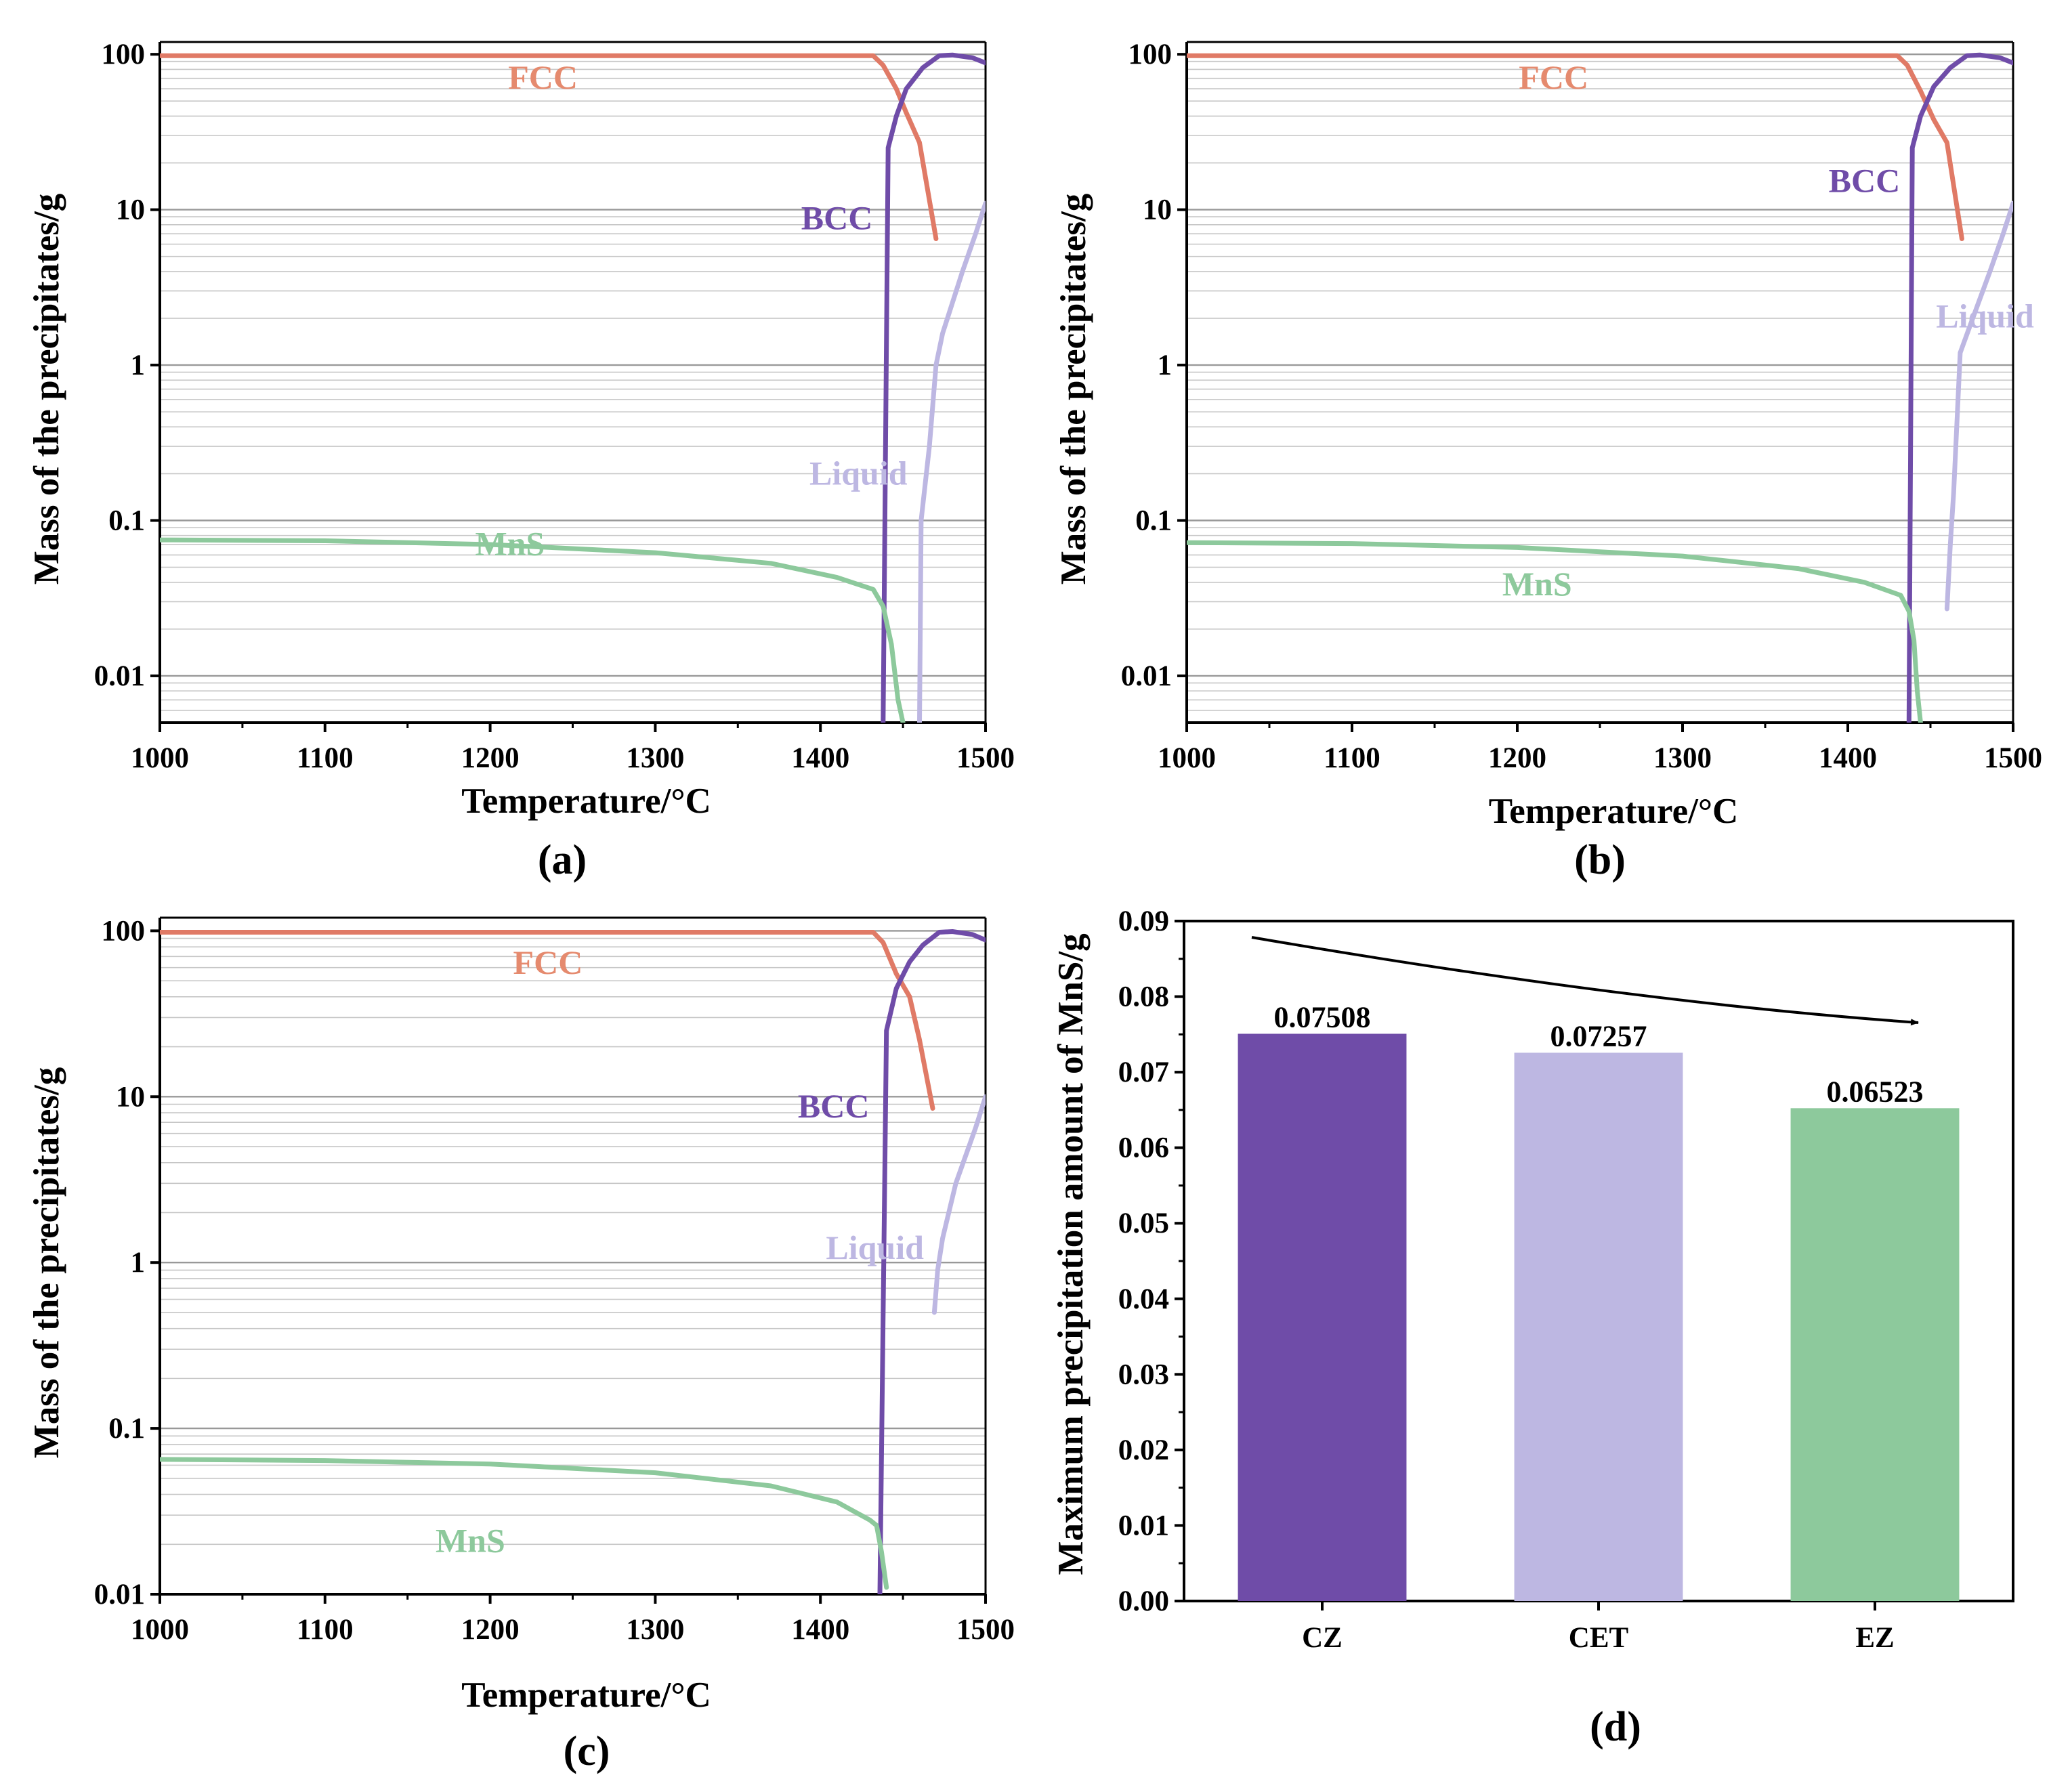  I want to click on y-tick-label: 0.06, so click(1143, 1148).